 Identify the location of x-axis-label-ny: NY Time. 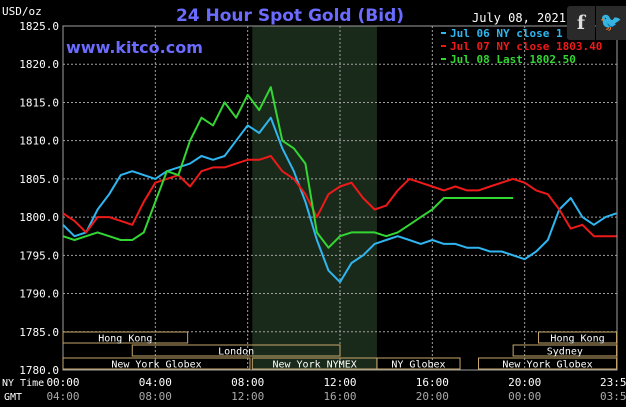
(23, 383).